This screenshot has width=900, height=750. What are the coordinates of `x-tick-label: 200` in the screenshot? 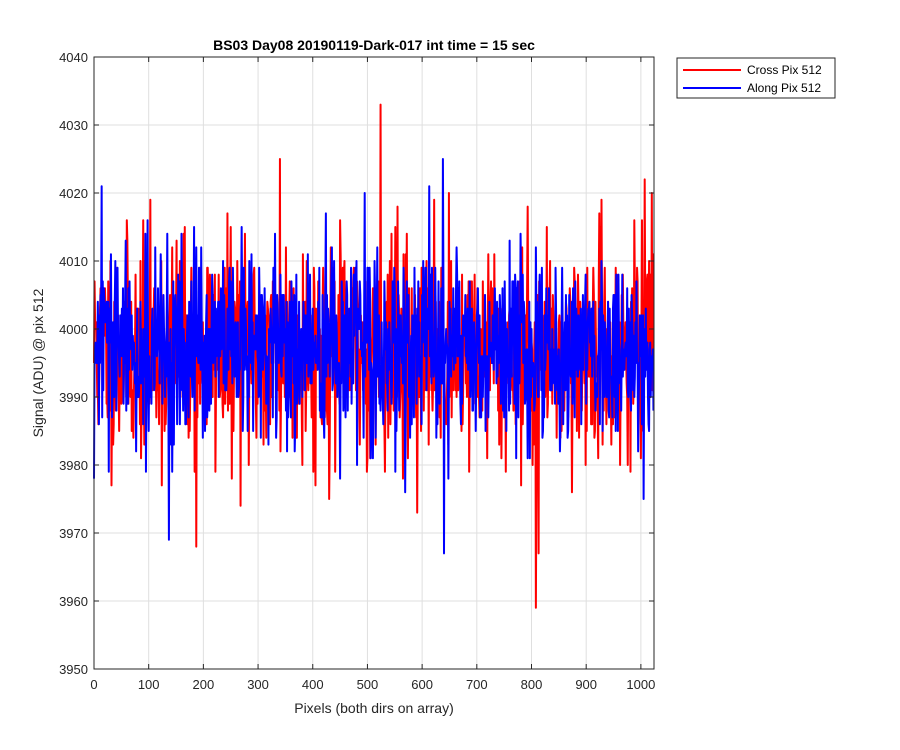 It's located at (204, 684).